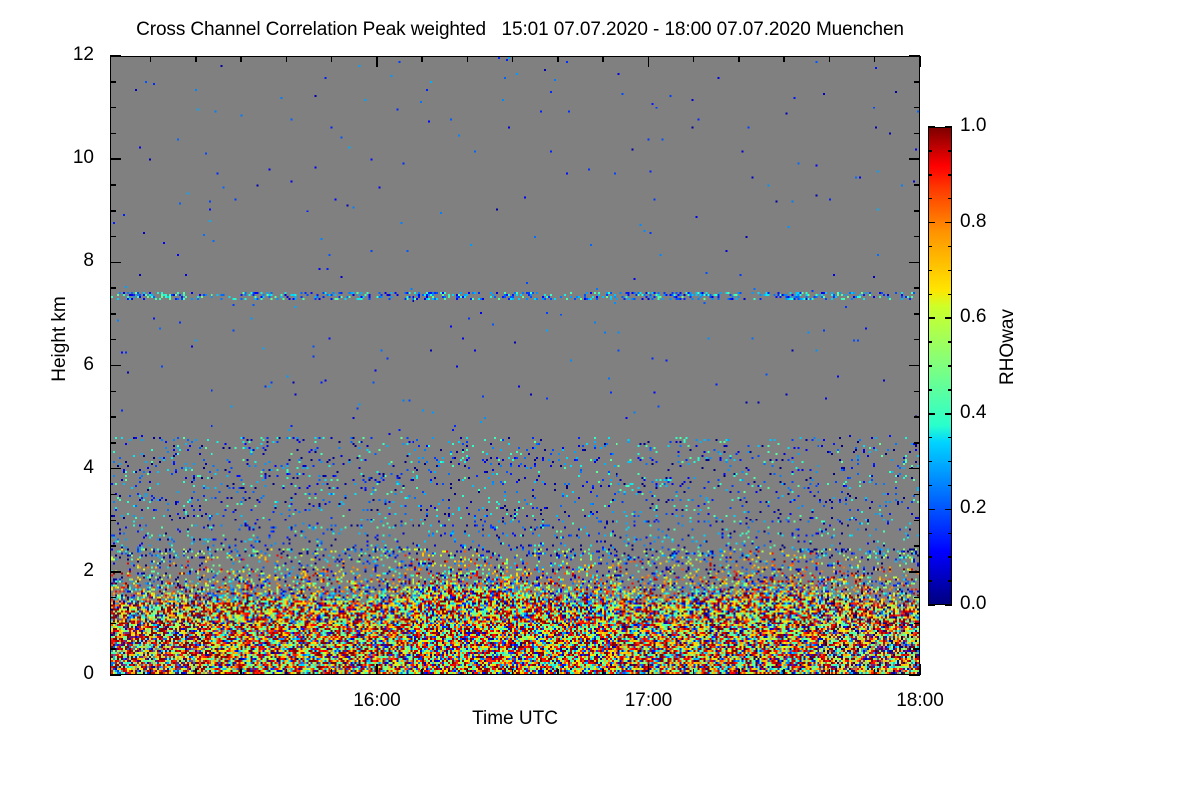  What do you see at coordinates (973, 508) in the screenshot?
I see `colorbar-tick-label: 0.2` at bounding box center [973, 508].